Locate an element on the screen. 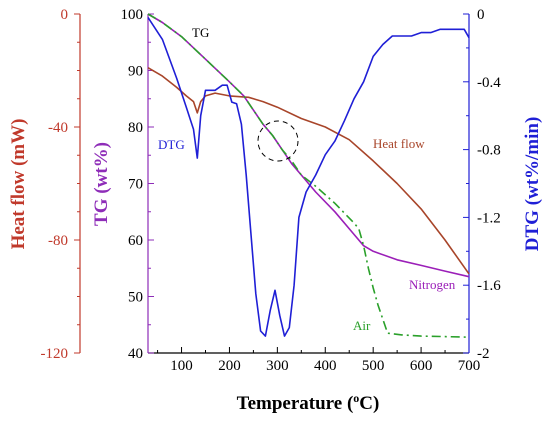  x-tick-label: 400 is located at coordinates (325, 366).